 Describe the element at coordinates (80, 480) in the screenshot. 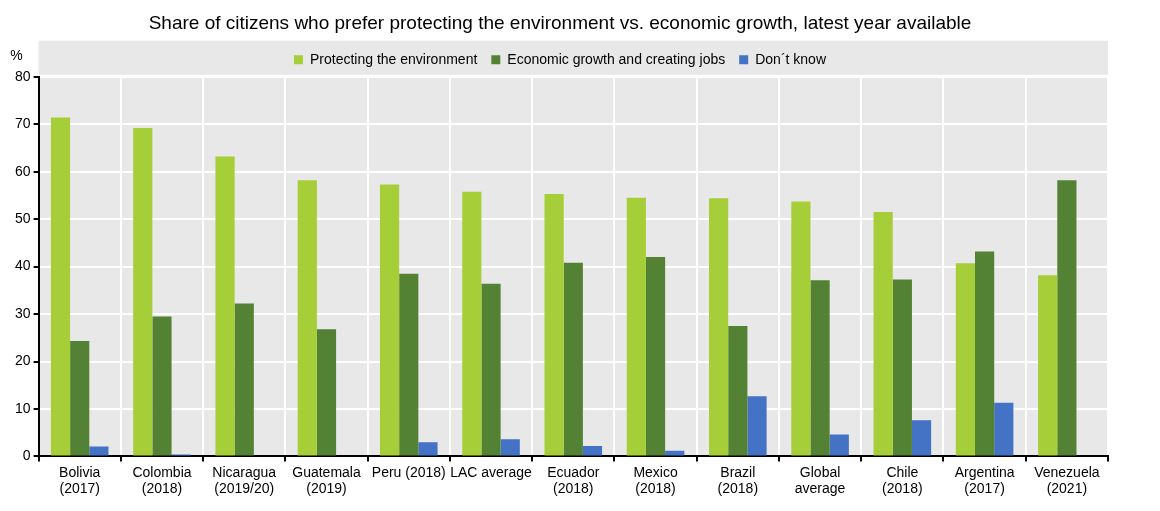

I see `x-tick-label: Bolivia (2017)` at that location.